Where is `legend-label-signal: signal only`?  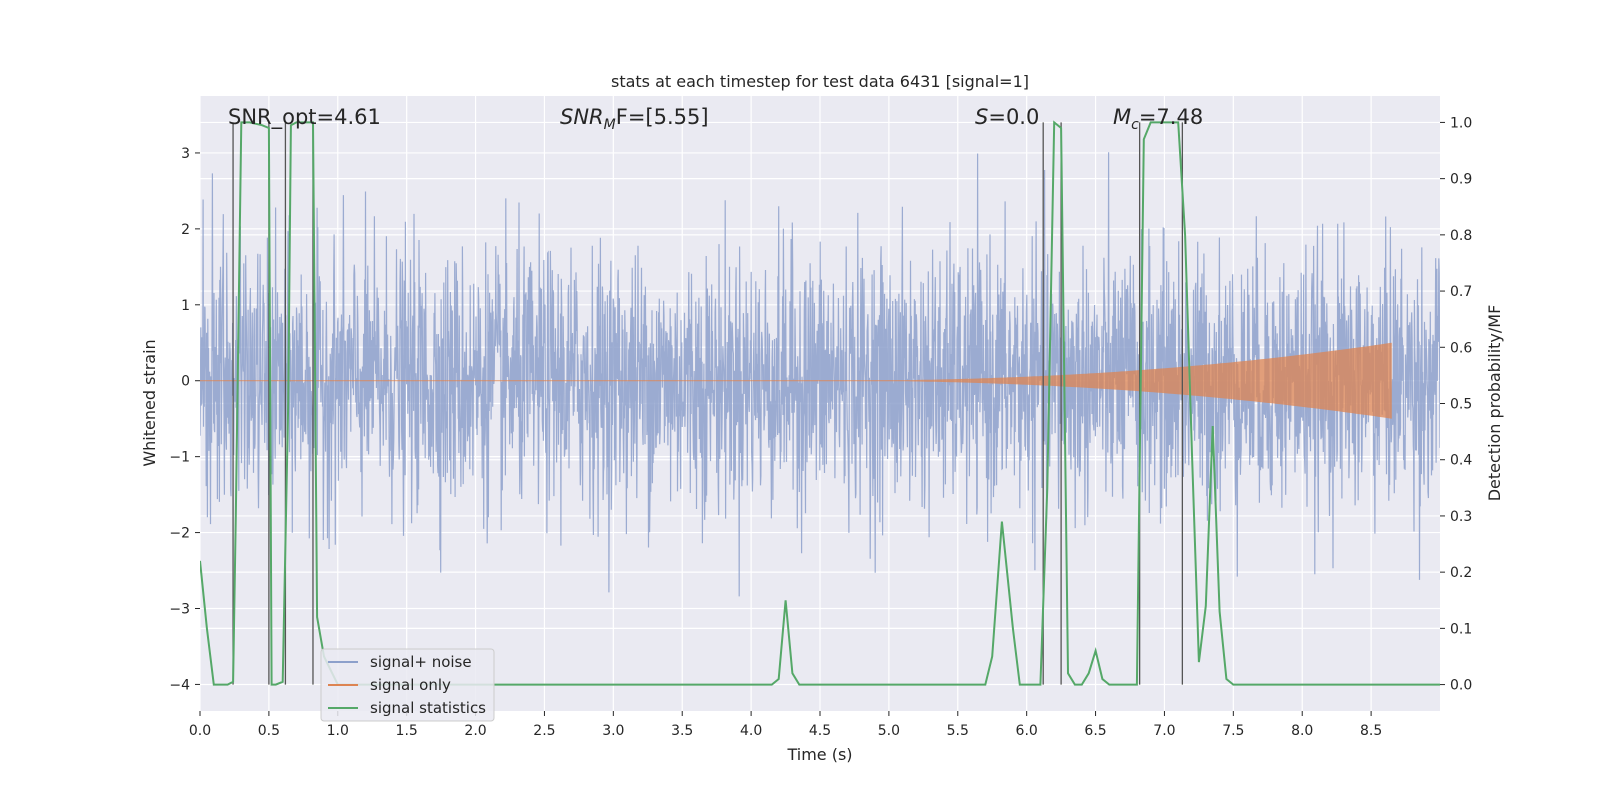
legend-label-signal: signal only is located at coordinates (410, 685).